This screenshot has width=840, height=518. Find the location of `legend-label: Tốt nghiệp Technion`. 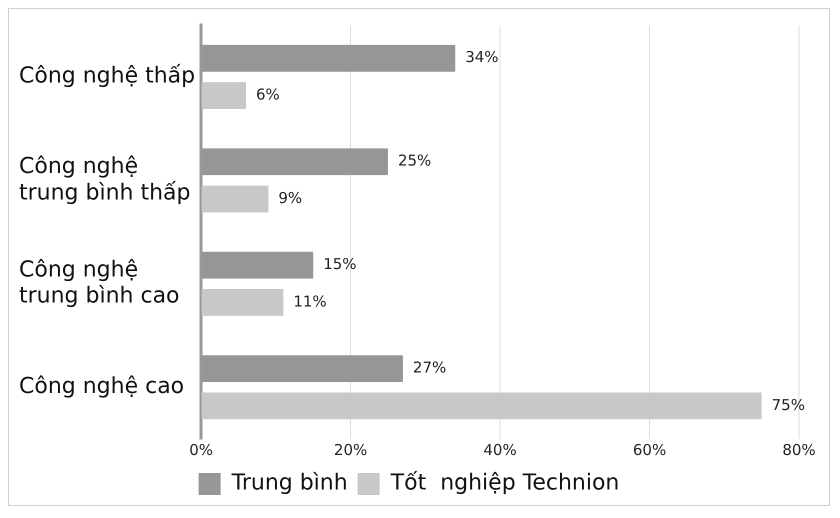

legend-label: Tốt nghiệp Technion is located at coordinates (505, 483).